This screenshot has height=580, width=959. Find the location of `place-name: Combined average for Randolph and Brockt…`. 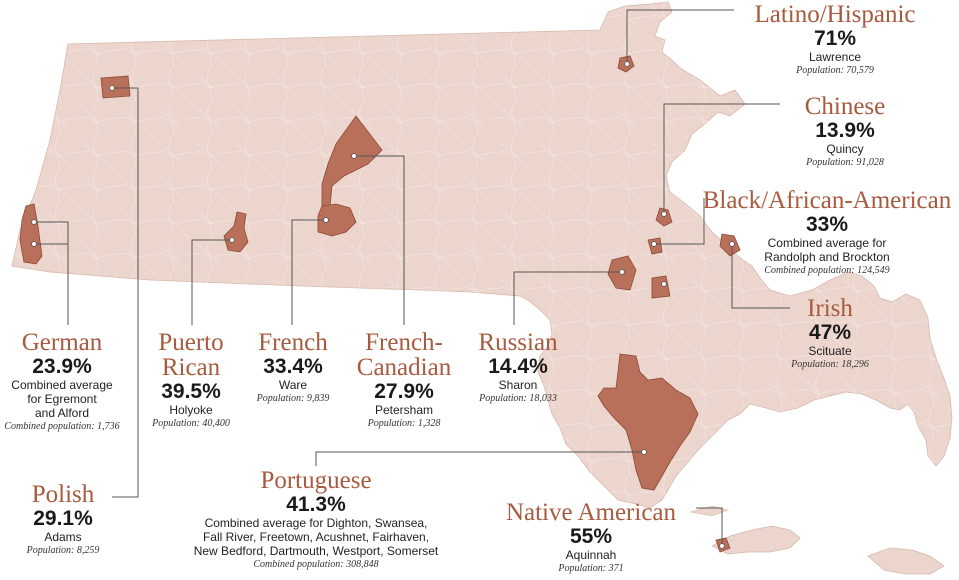

place-name: Combined average for Randolph and Brockt… is located at coordinates (827, 250).